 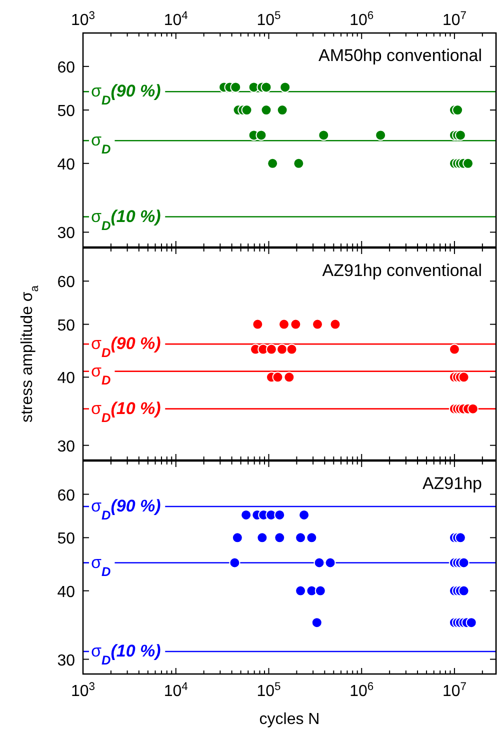 I want to click on annotation: AM50hp conventional, so click(x=400, y=55).